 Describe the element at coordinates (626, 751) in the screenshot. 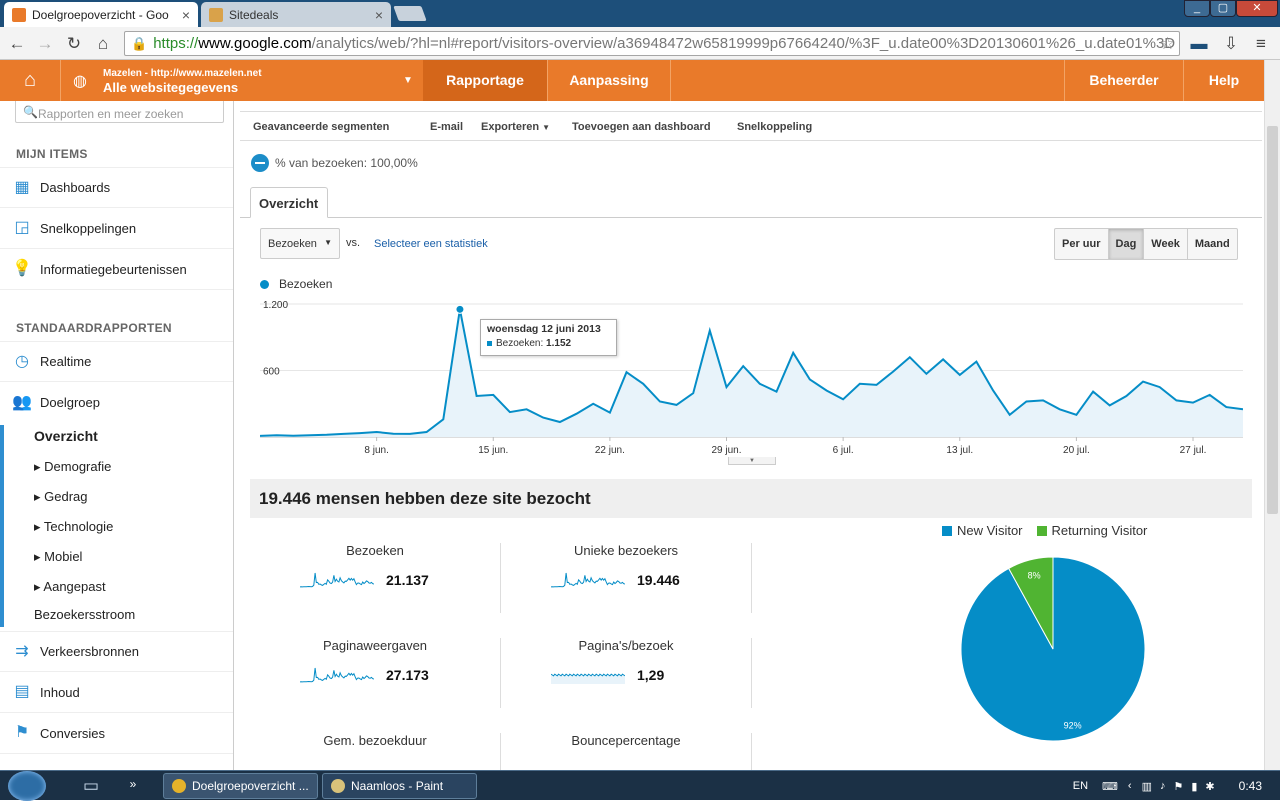

I see `metric-bounce-rate: Bouncepercentage` at that location.